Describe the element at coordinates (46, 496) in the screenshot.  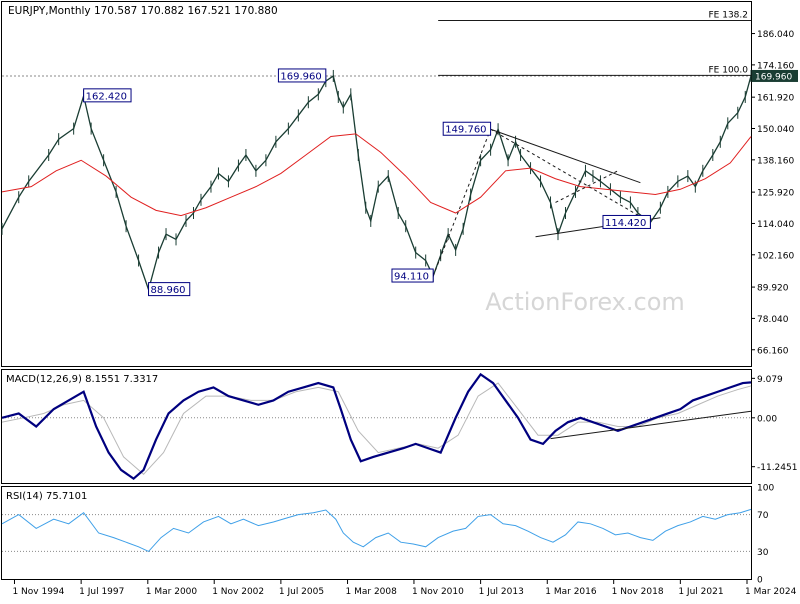
I see `rsi-label: RSI(14) 75.7101` at that location.